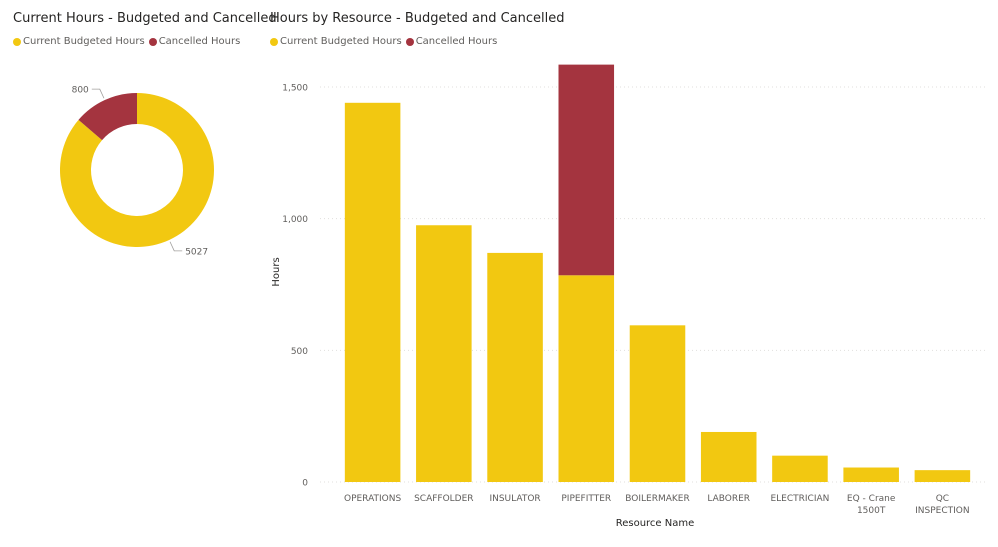 The height and width of the screenshot is (547, 998). I want to click on x-tick-label: INSULATOR, so click(514, 499).